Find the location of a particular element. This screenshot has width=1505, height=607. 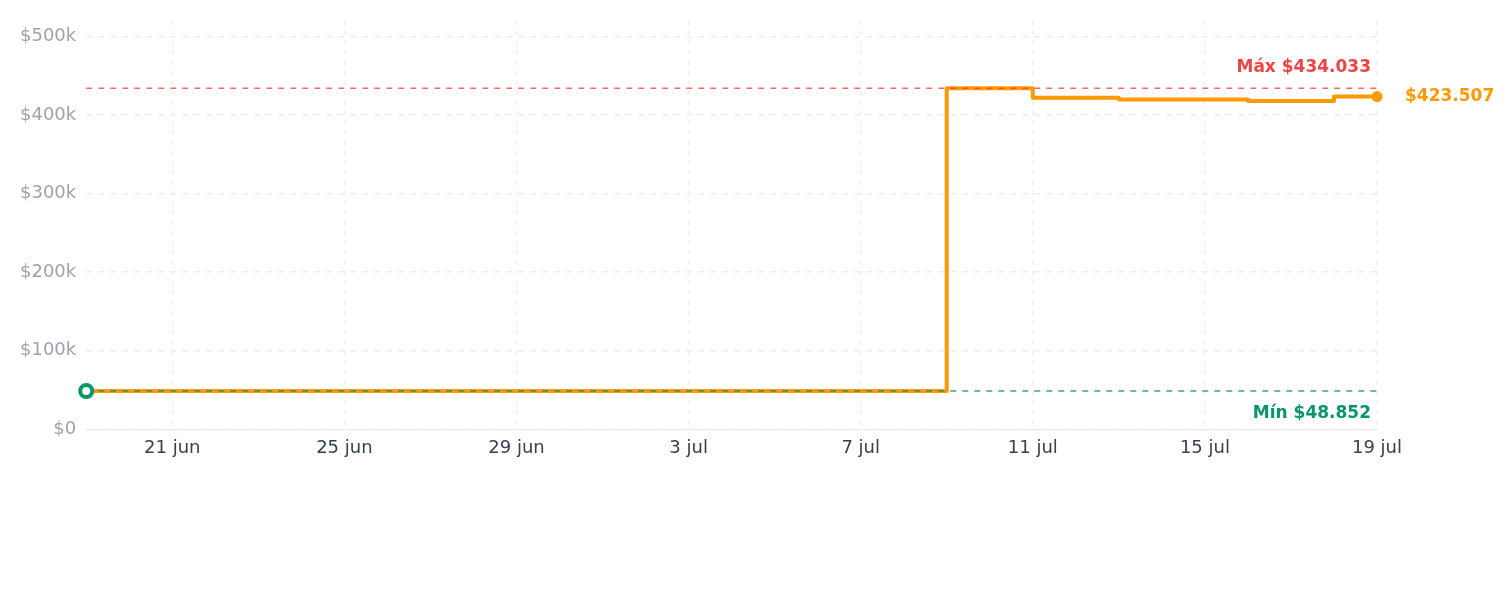

x-tick-label: 7 jul is located at coordinates (860, 446).